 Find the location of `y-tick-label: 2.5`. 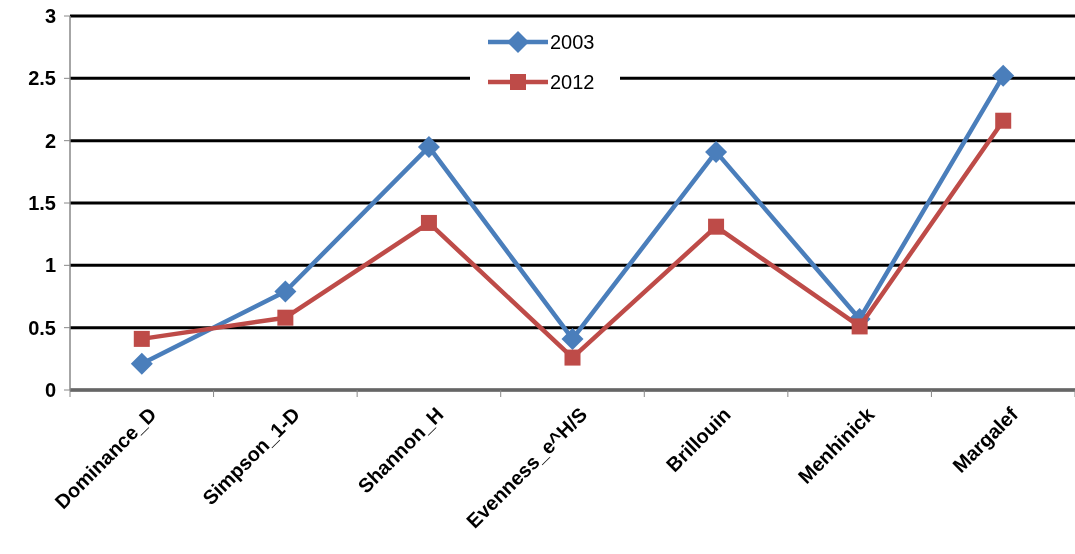

y-tick-label: 2.5 is located at coordinates (42, 78).